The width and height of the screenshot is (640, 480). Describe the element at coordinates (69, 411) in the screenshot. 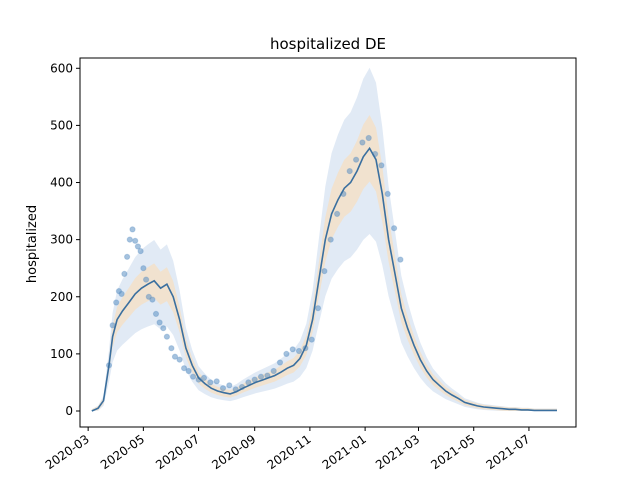

I see `y-tick-label: 0` at that location.